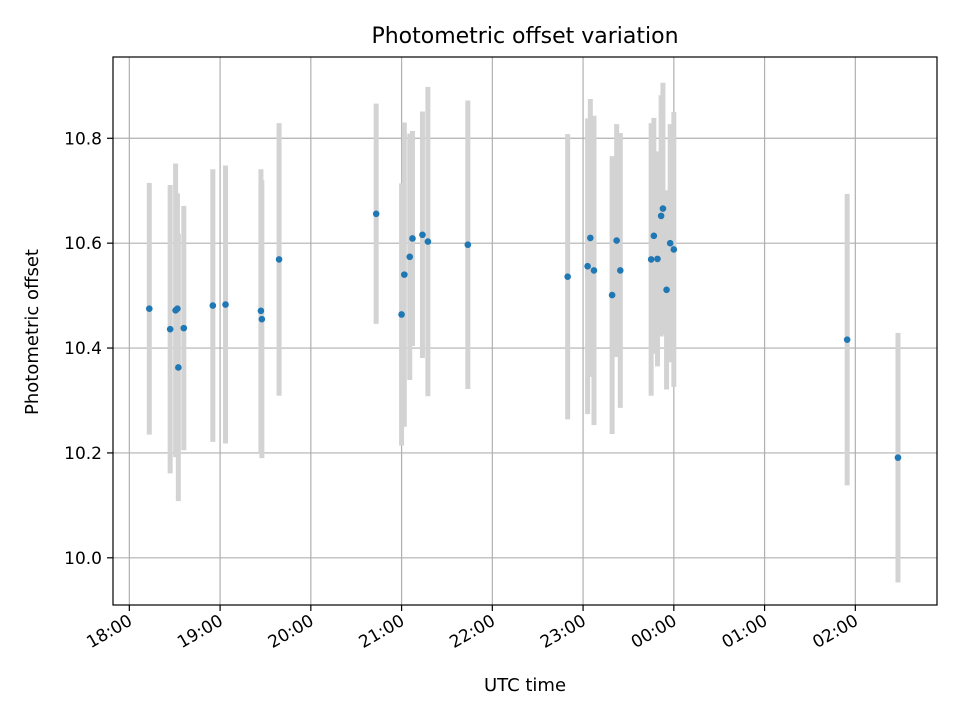 Image resolution: width=960 pixels, height=720 pixels. What do you see at coordinates (200, 632) in the screenshot?
I see `x-tick-label: 19:00` at bounding box center [200, 632].